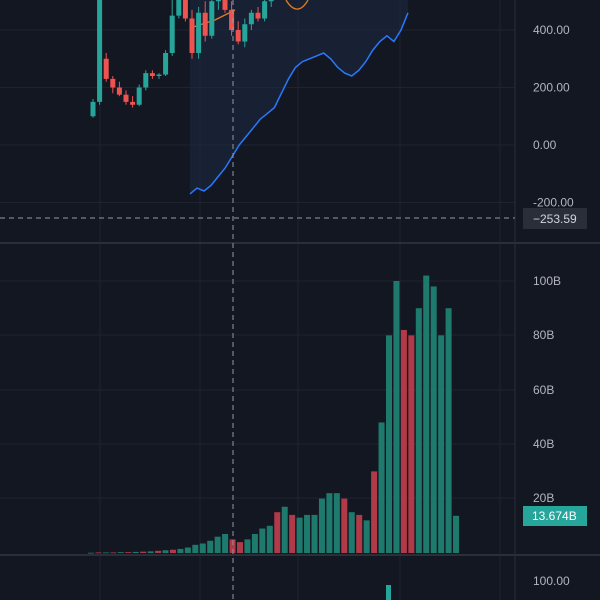 This screenshot has height=600, width=600. I want to click on volume-tick-label: 80B, so click(543, 335).